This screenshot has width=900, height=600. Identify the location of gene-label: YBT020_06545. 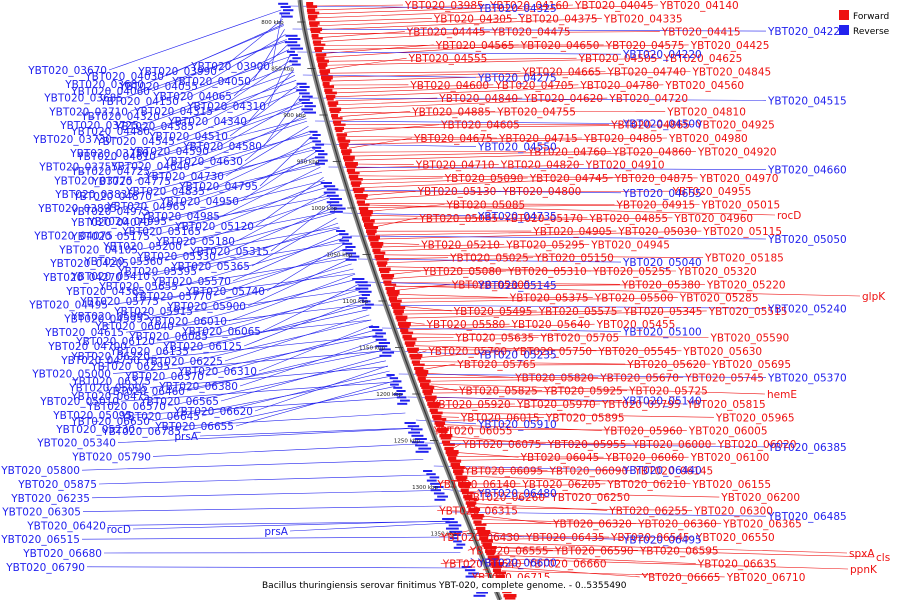
(650, 538).